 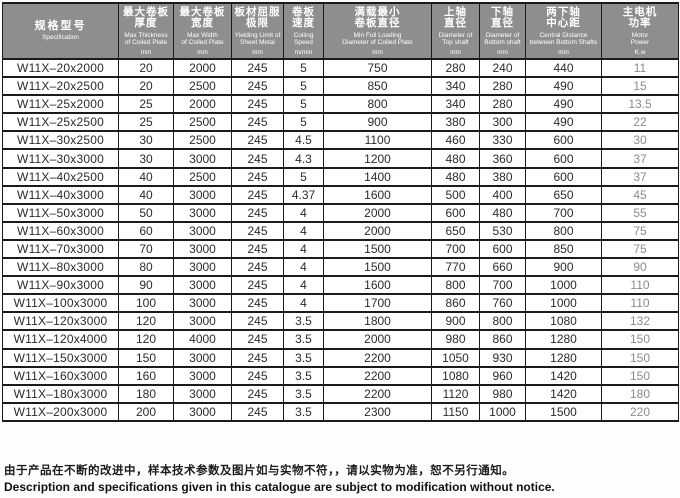 I want to click on value-cell: 800, so click(x=502, y=321).